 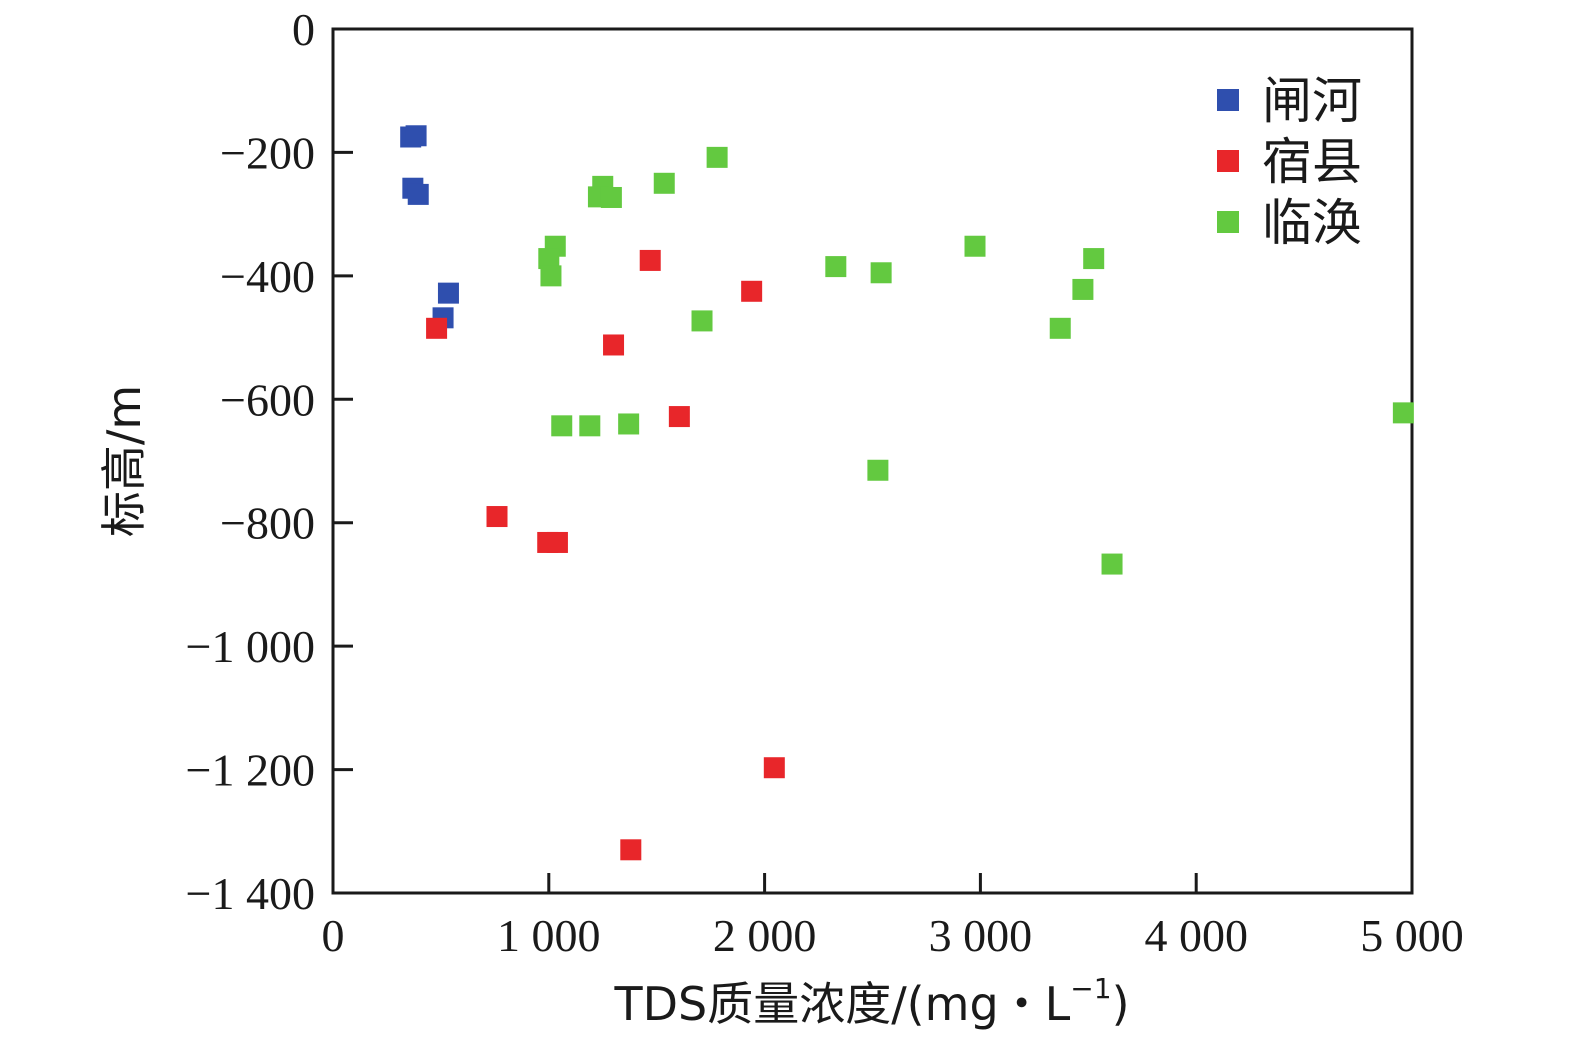 What do you see at coordinates (893, 917) in the screenshot?
I see `x-axis: 0 1 000 2 000 3 000 4 000 5 000` at bounding box center [893, 917].